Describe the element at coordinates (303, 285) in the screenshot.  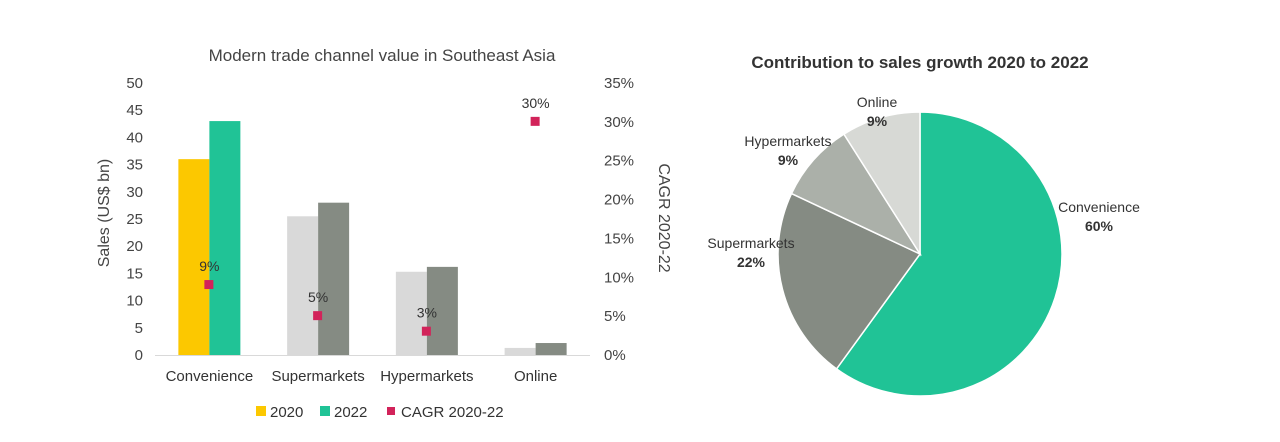
I see `bar-supermarkets-2020` at that location.